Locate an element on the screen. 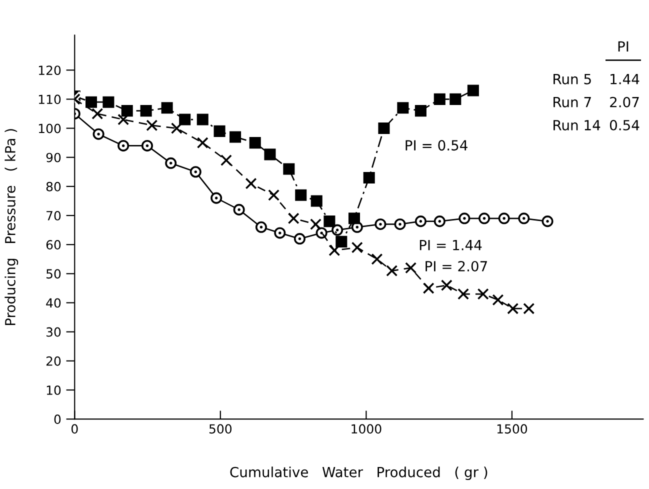  y-tick-label: 20 is located at coordinates (53, 361).